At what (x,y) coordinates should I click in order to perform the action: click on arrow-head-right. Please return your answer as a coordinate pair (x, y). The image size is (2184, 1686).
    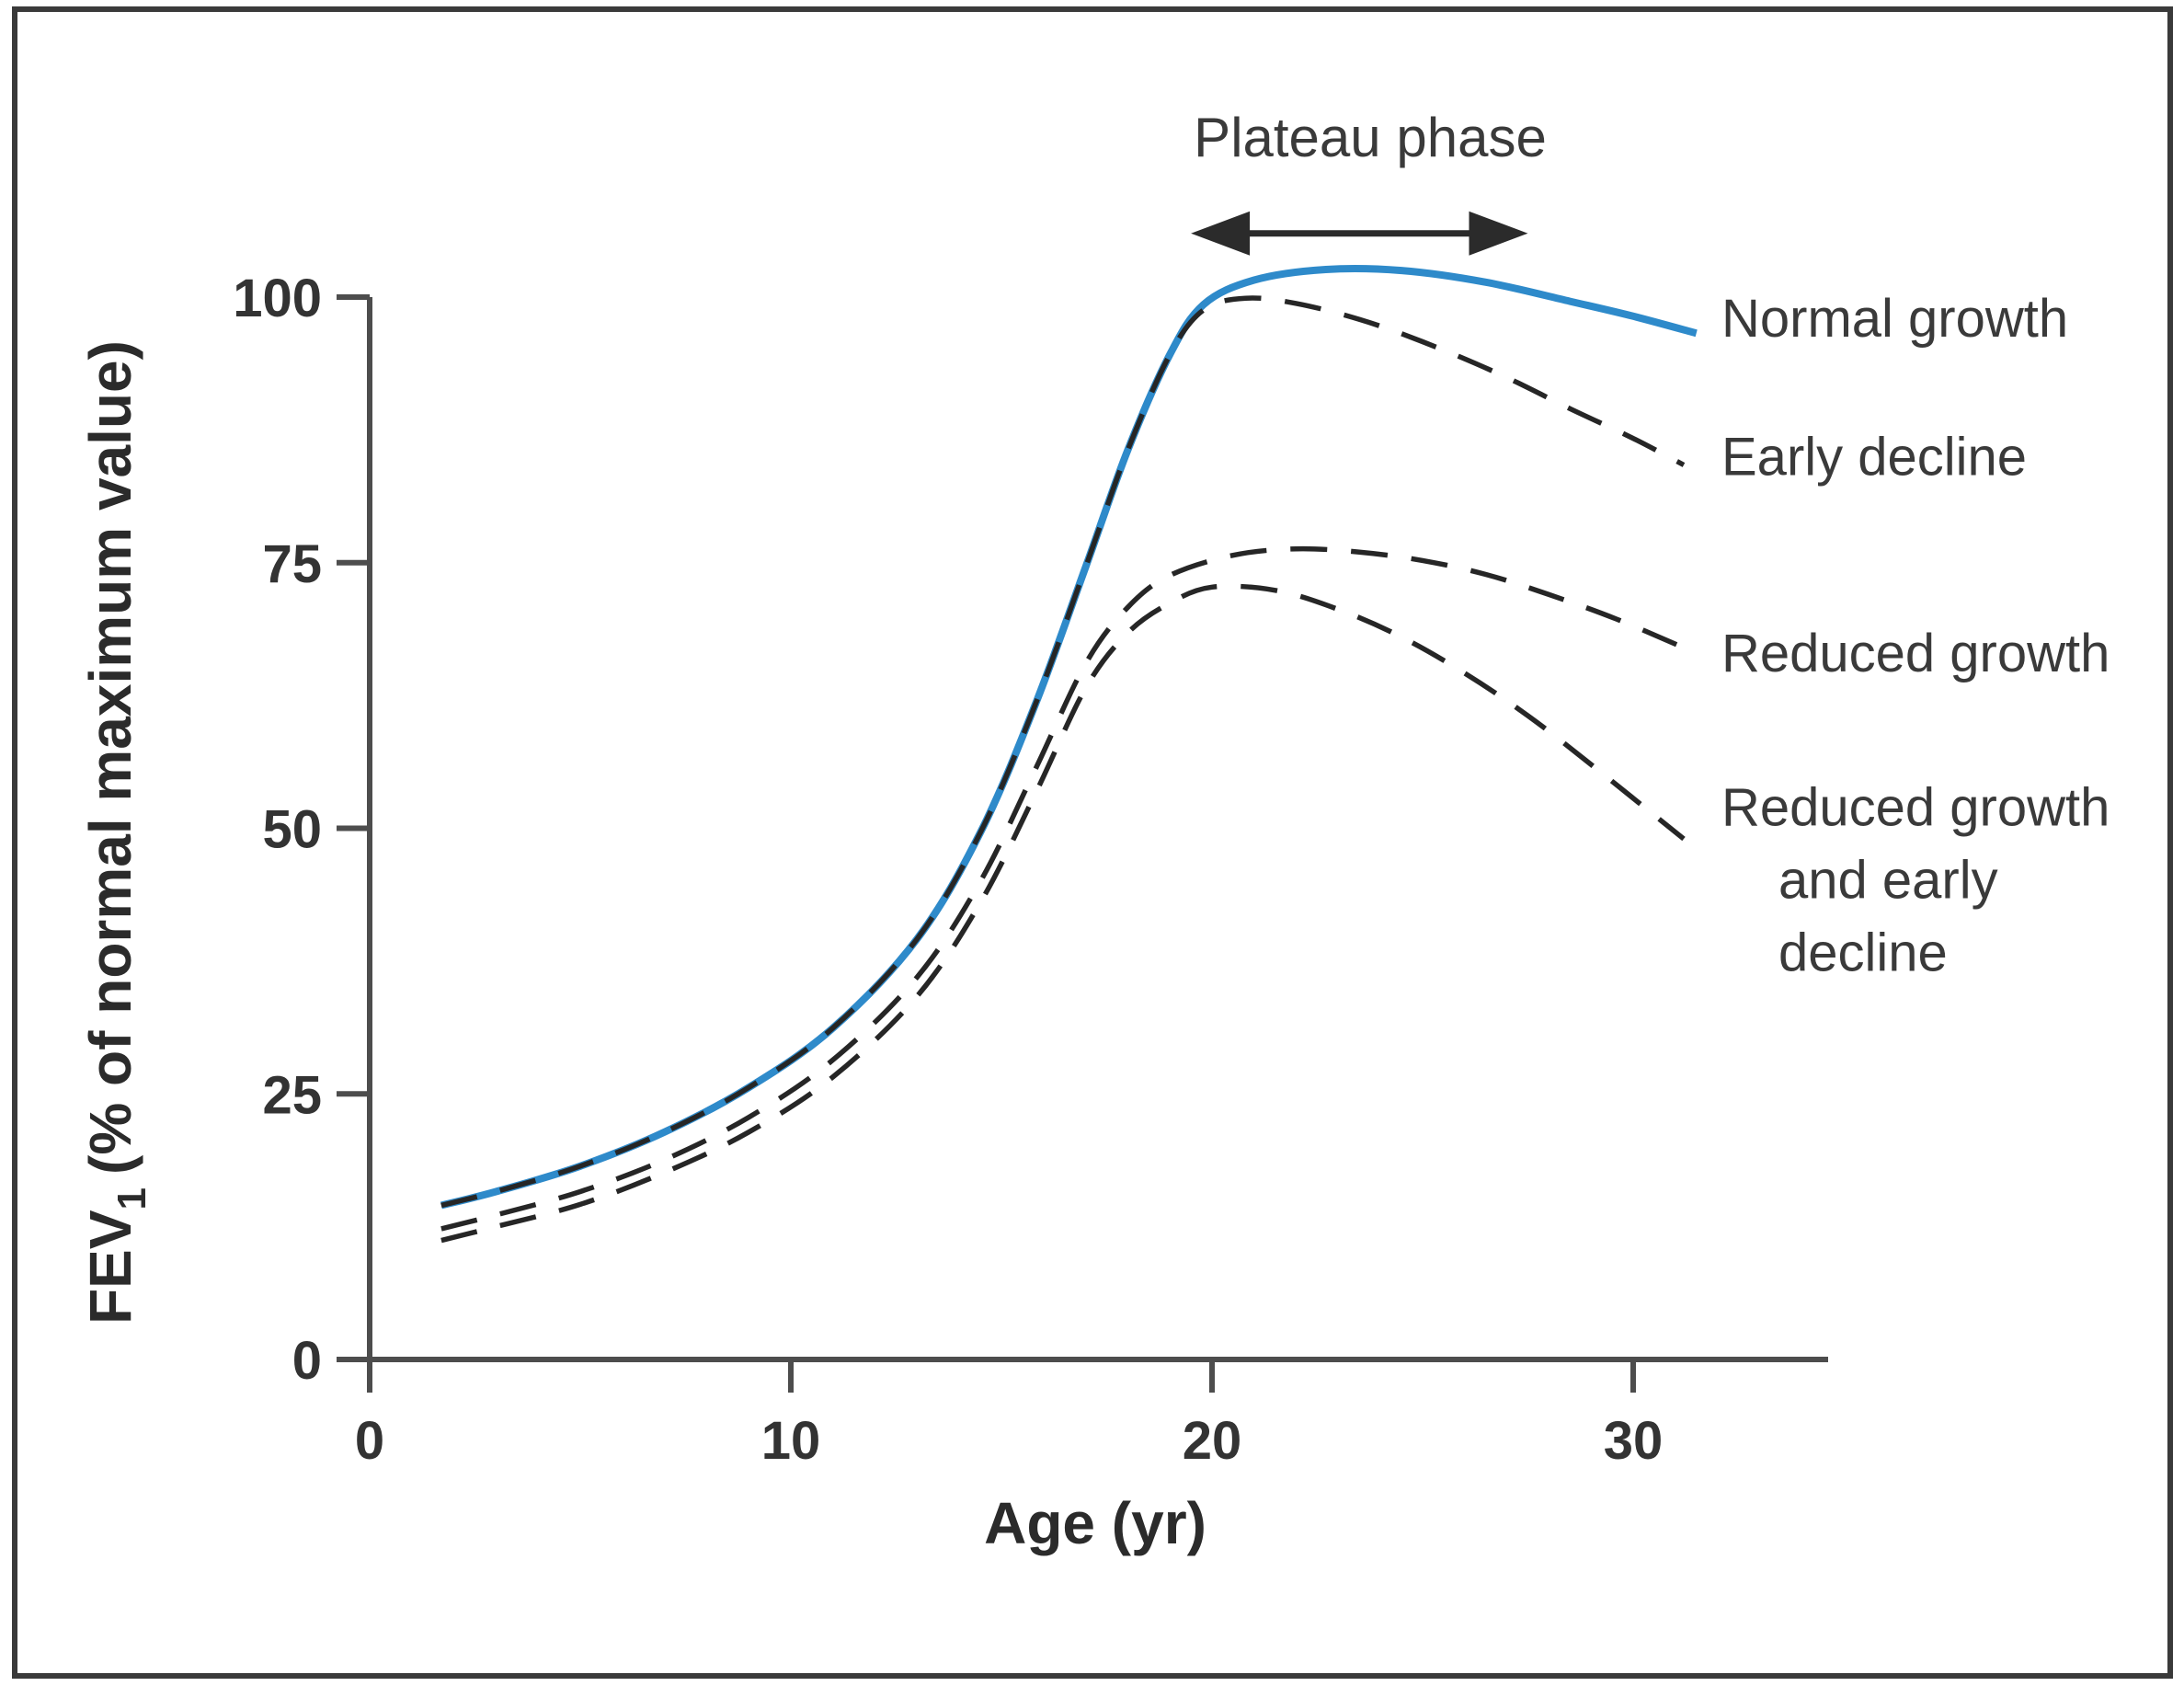
    Looking at the image, I should click on (1498, 233).